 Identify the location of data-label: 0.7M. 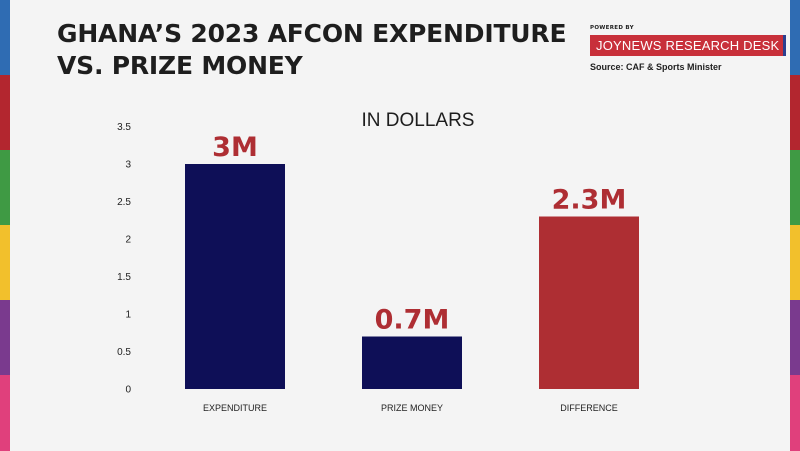
(412, 320).